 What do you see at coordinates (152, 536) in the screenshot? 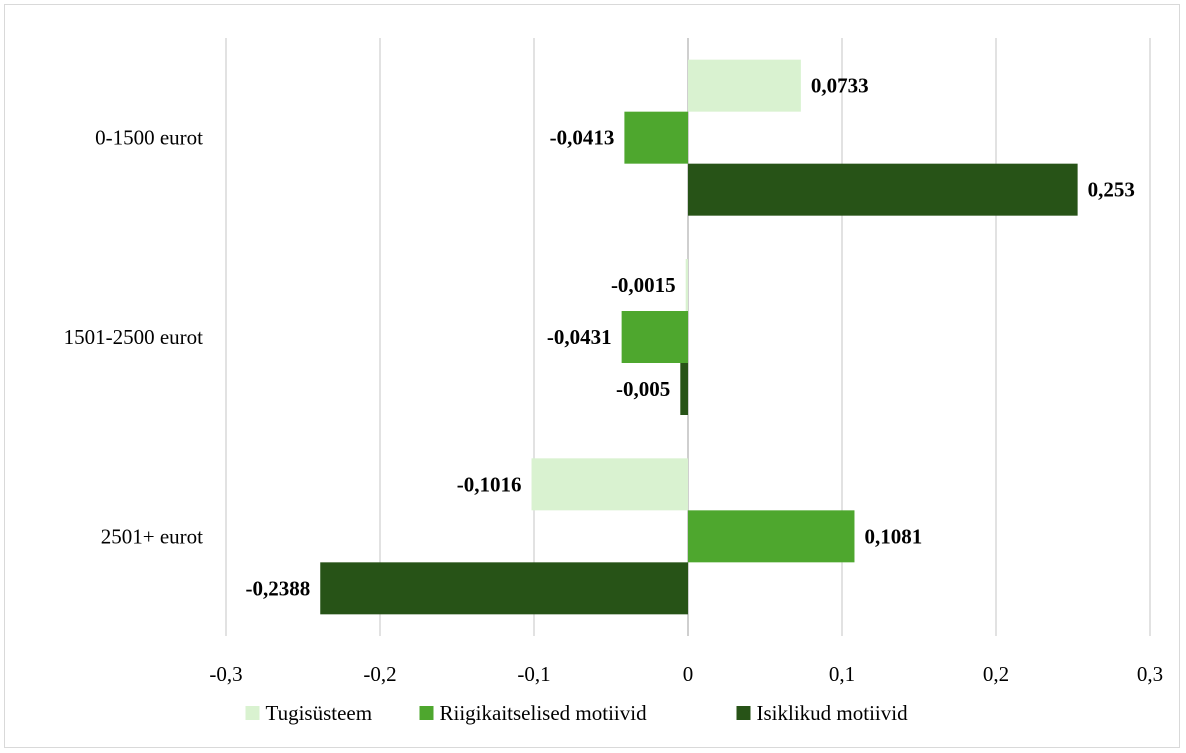
I see `category-label: 2501+ eurot` at bounding box center [152, 536].